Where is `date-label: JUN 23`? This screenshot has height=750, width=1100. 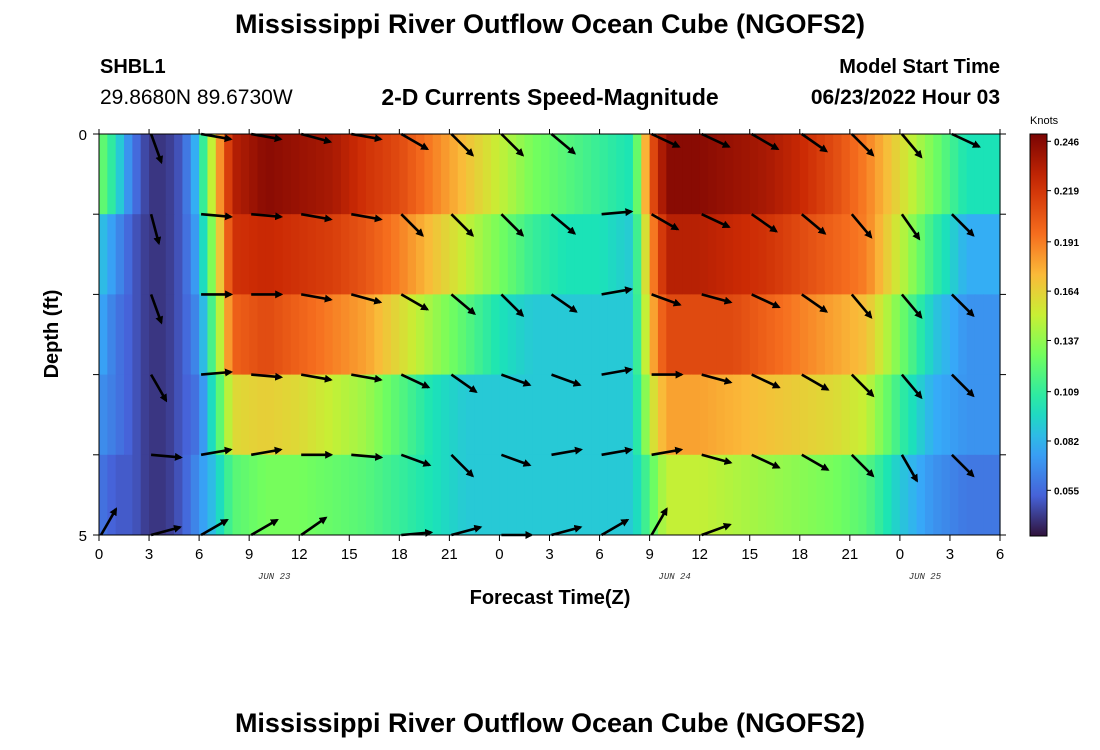
date-label: JUN 23 is located at coordinates (274, 577).